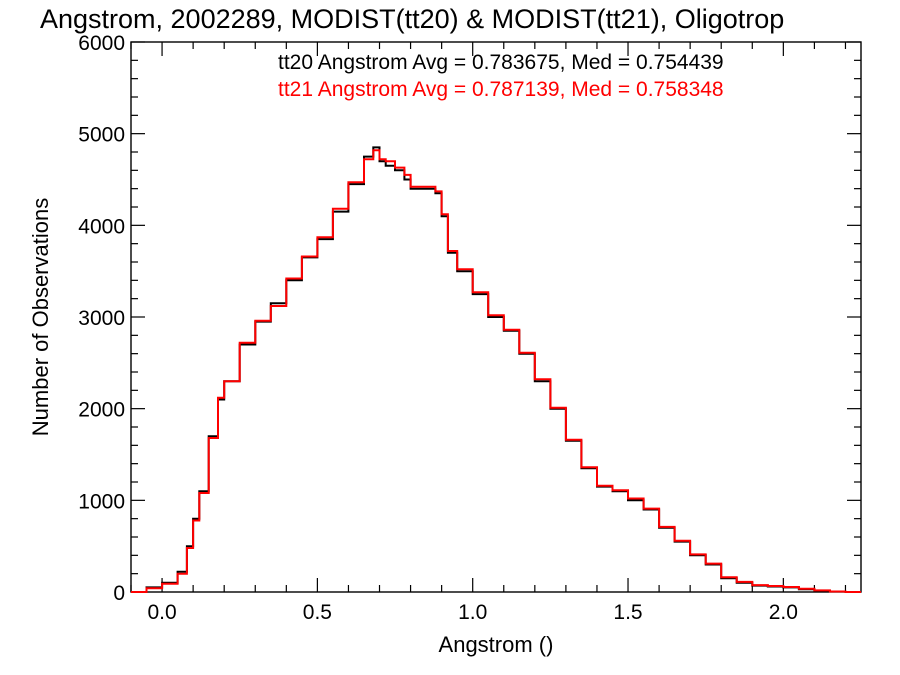 The height and width of the screenshot is (675, 900). I want to click on y-tick-label: 1000, so click(101, 501).